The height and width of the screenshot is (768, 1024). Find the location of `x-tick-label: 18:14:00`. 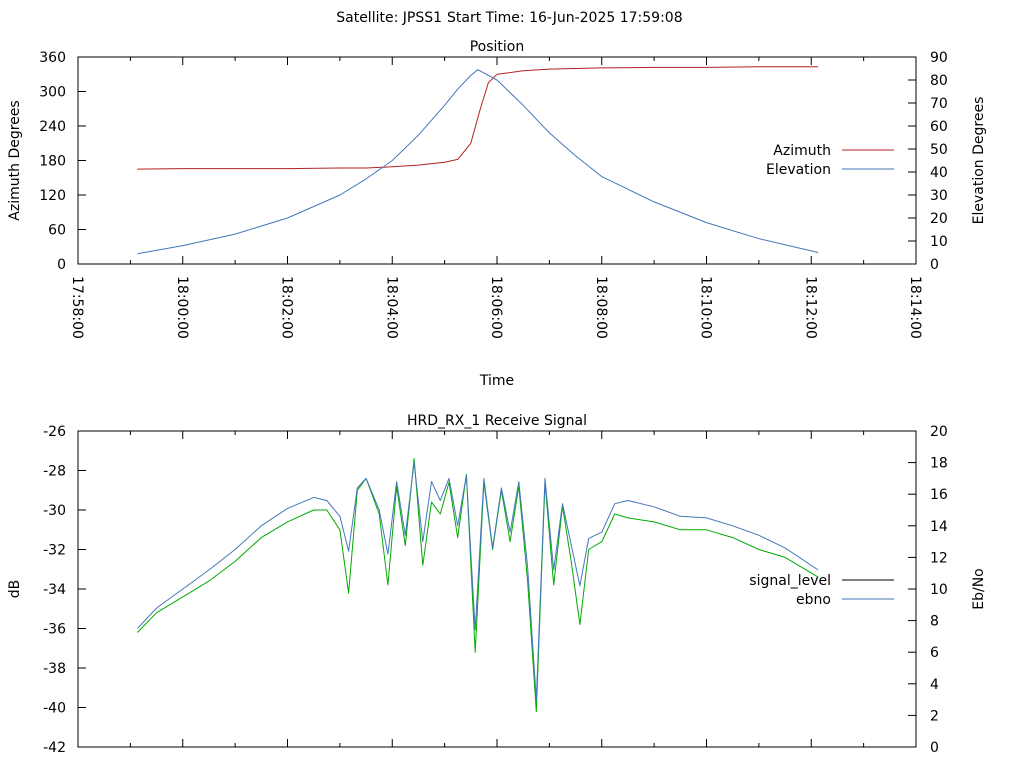

x-tick-label: 18:14:00 is located at coordinates (915, 307).